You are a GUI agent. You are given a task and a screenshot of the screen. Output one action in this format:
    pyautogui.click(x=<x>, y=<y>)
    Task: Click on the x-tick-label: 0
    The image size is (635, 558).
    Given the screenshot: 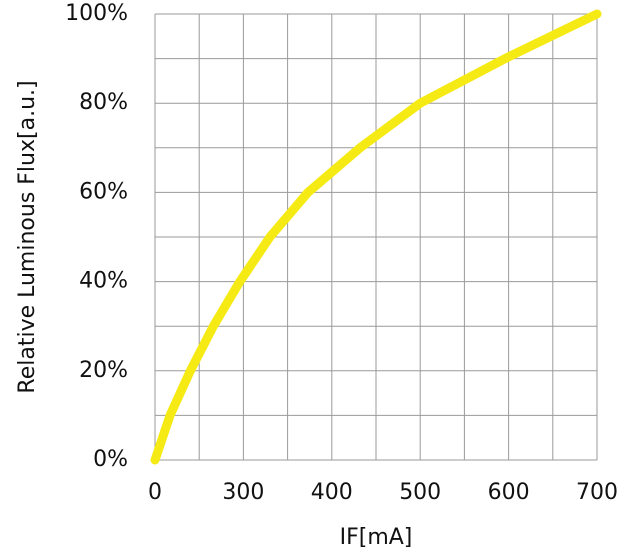 What is the action you would take?
    pyautogui.click(x=155, y=492)
    